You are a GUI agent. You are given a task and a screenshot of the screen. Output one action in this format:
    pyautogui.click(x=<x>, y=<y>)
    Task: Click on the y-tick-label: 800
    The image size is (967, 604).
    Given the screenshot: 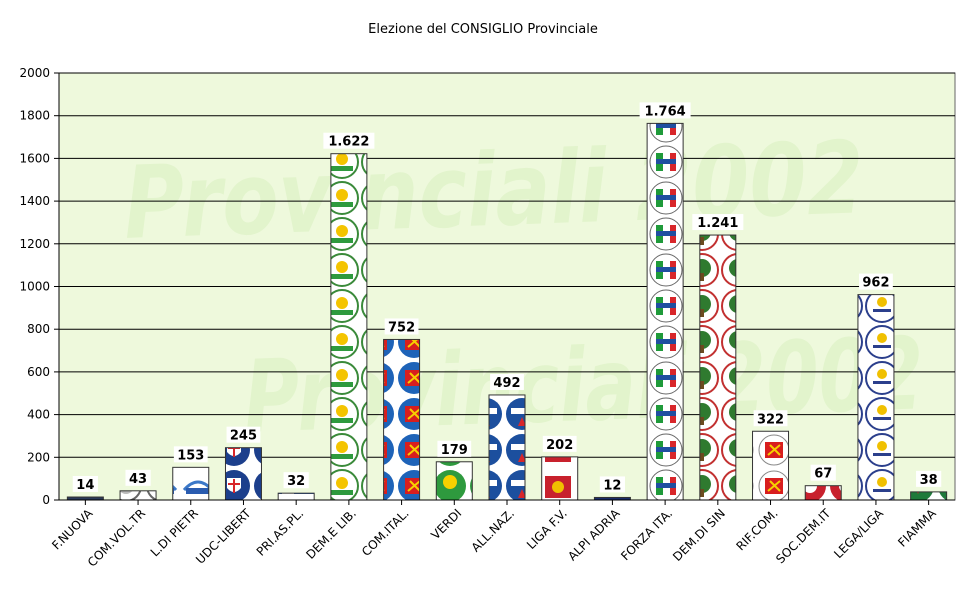 What is the action you would take?
    pyautogui.click(x=38, y=329)
    